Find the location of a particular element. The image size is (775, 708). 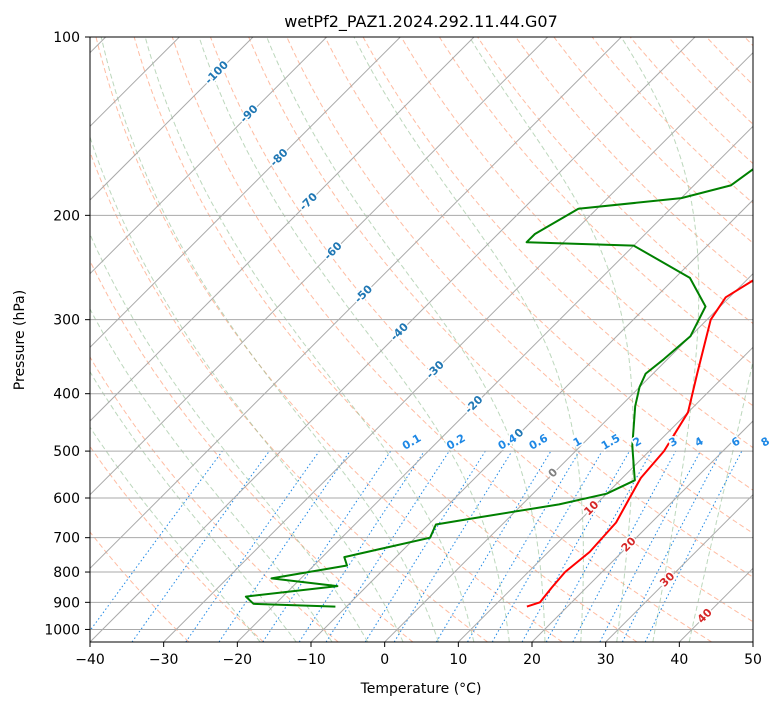

x-axis: −40 −30 −20 −10 0 10 20 30 40 50 is located at coordinates (418, 655).